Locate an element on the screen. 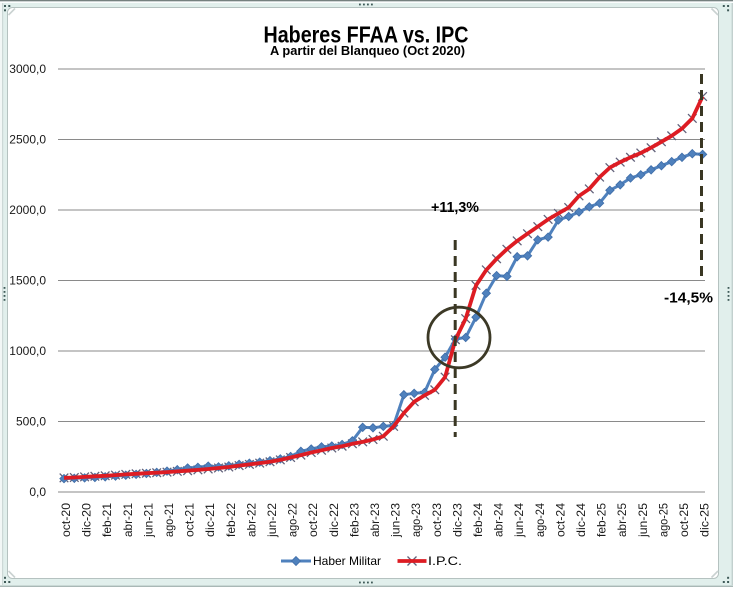 This screenshot has height=592, width=733. svg-text: jun-25 is located at coordinates (643, 520).